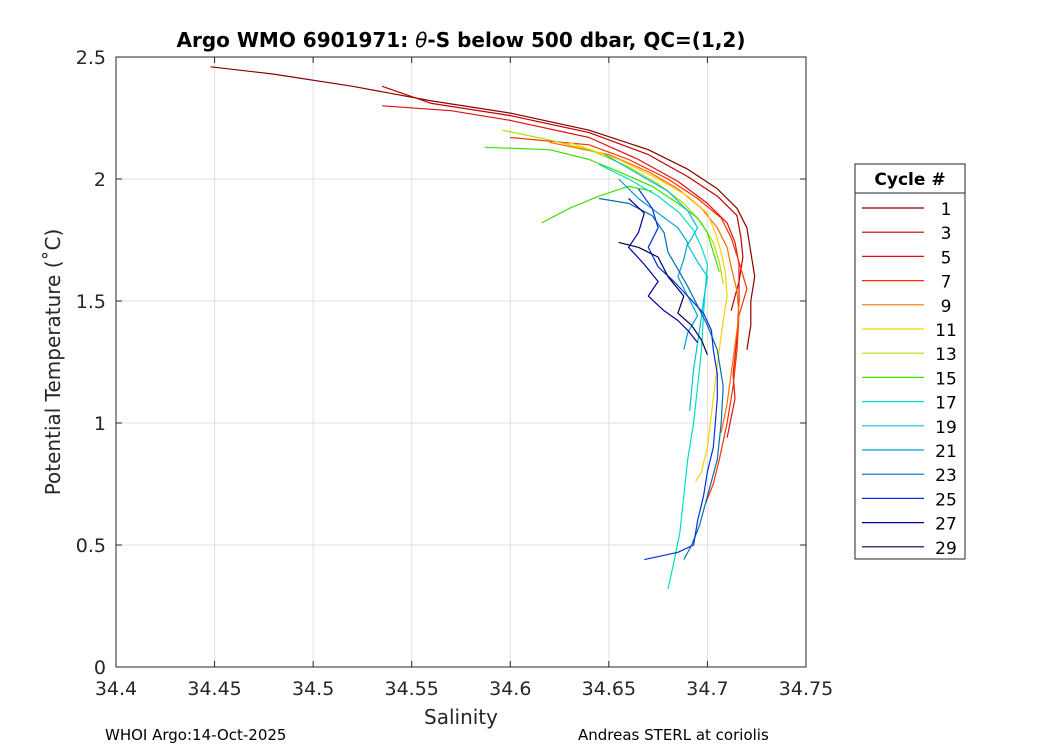 The width and height of the screenshot is (1050, 750). Describe the element at coordinates (91, 546) in the screenshot. I see `y-tick-label: 0.5` at that location.